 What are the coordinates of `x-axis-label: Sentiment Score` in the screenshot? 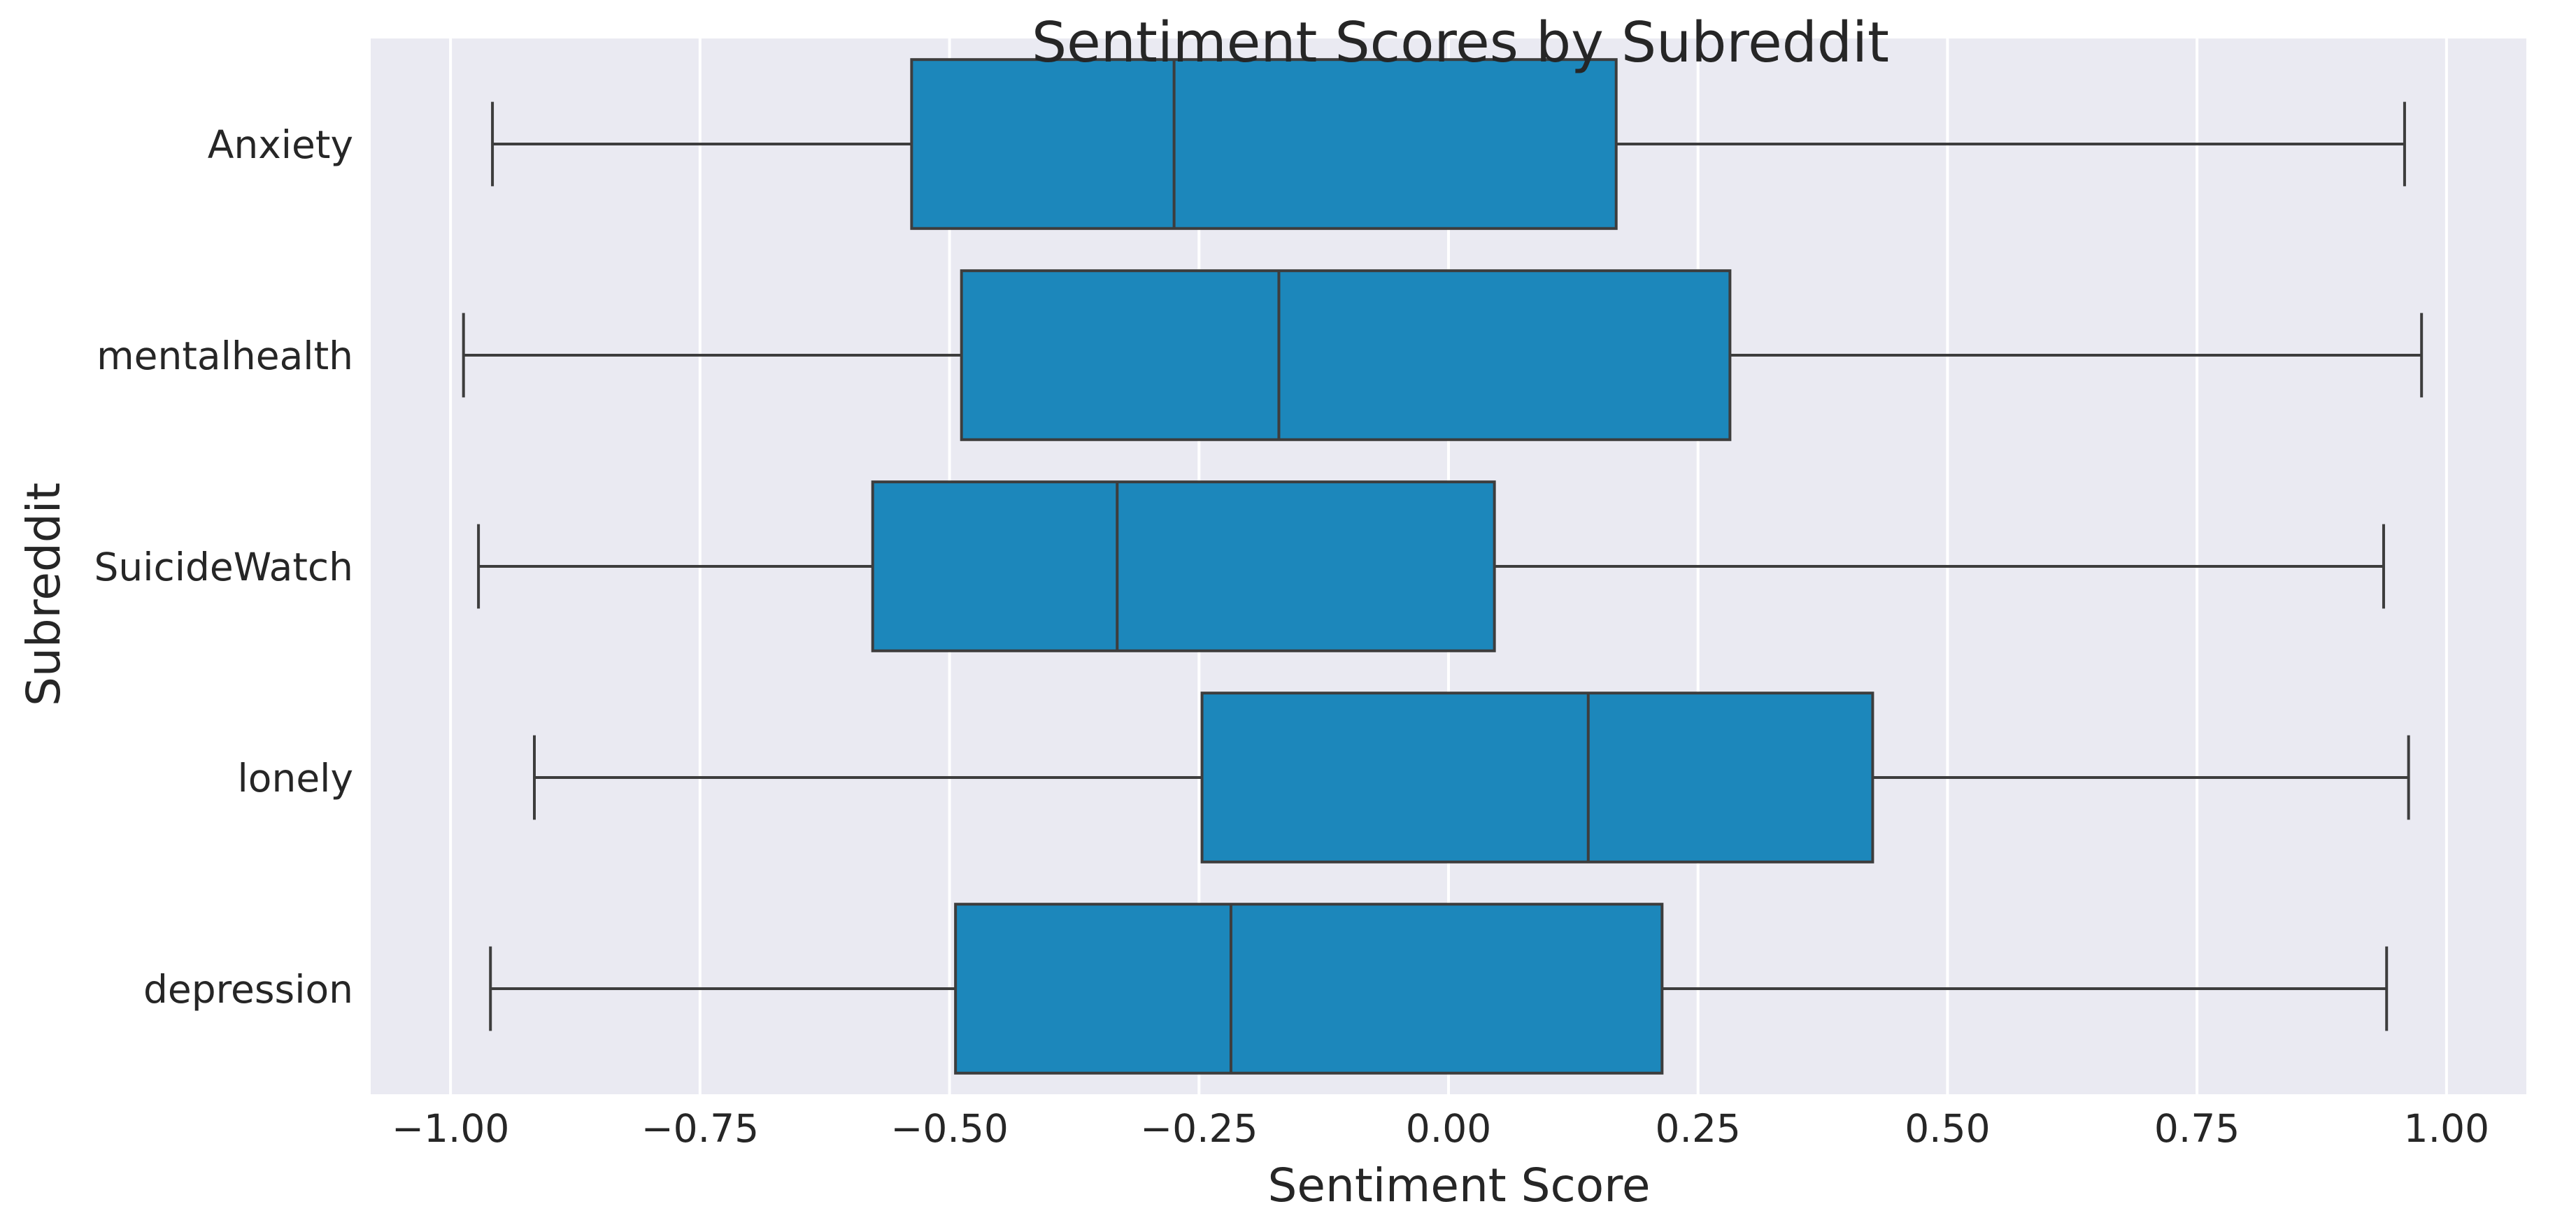 It's located at (1459, 1185).